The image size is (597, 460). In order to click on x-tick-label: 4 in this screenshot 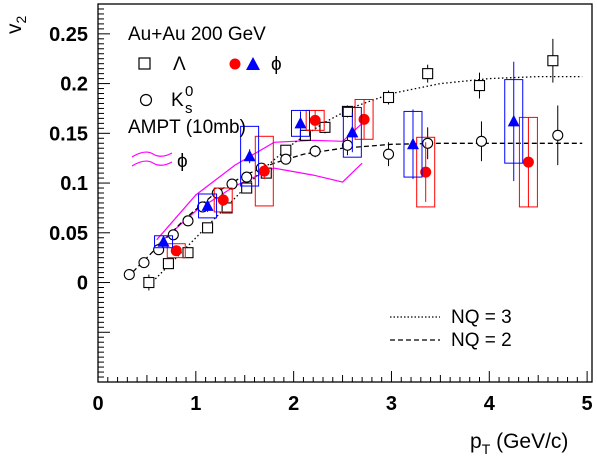, I will do `click(490, 404)`.